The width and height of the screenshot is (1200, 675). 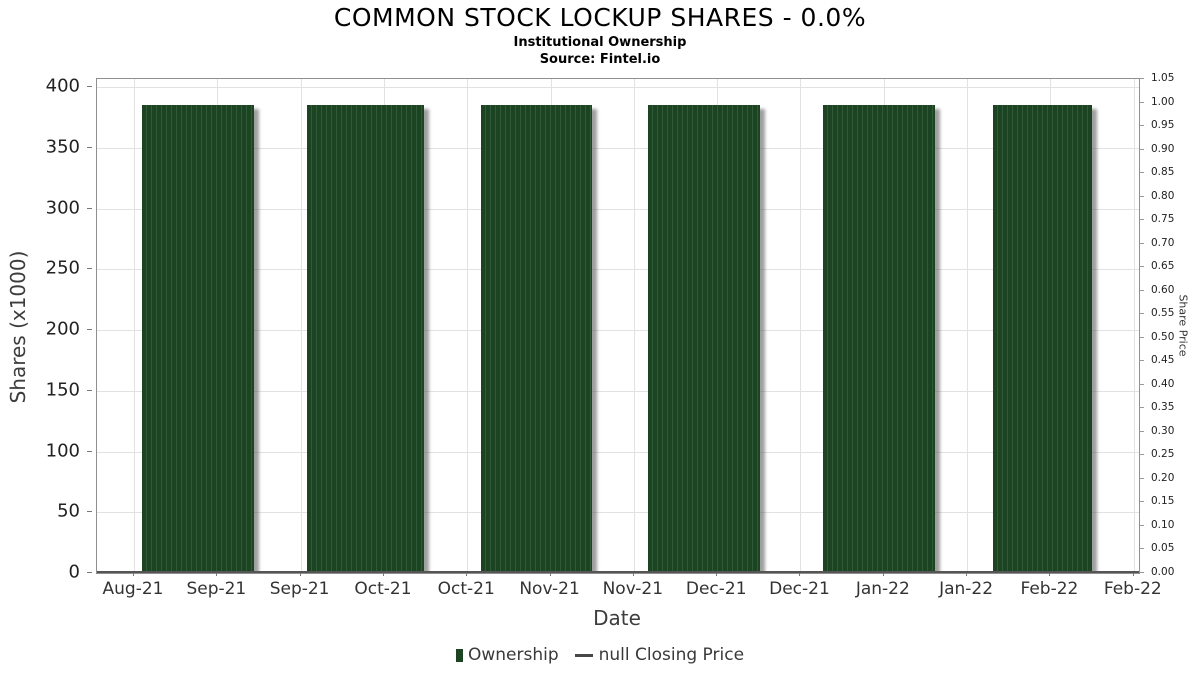 I want to click on price-tick-label: 0.70, so click(x=1163, y=242).